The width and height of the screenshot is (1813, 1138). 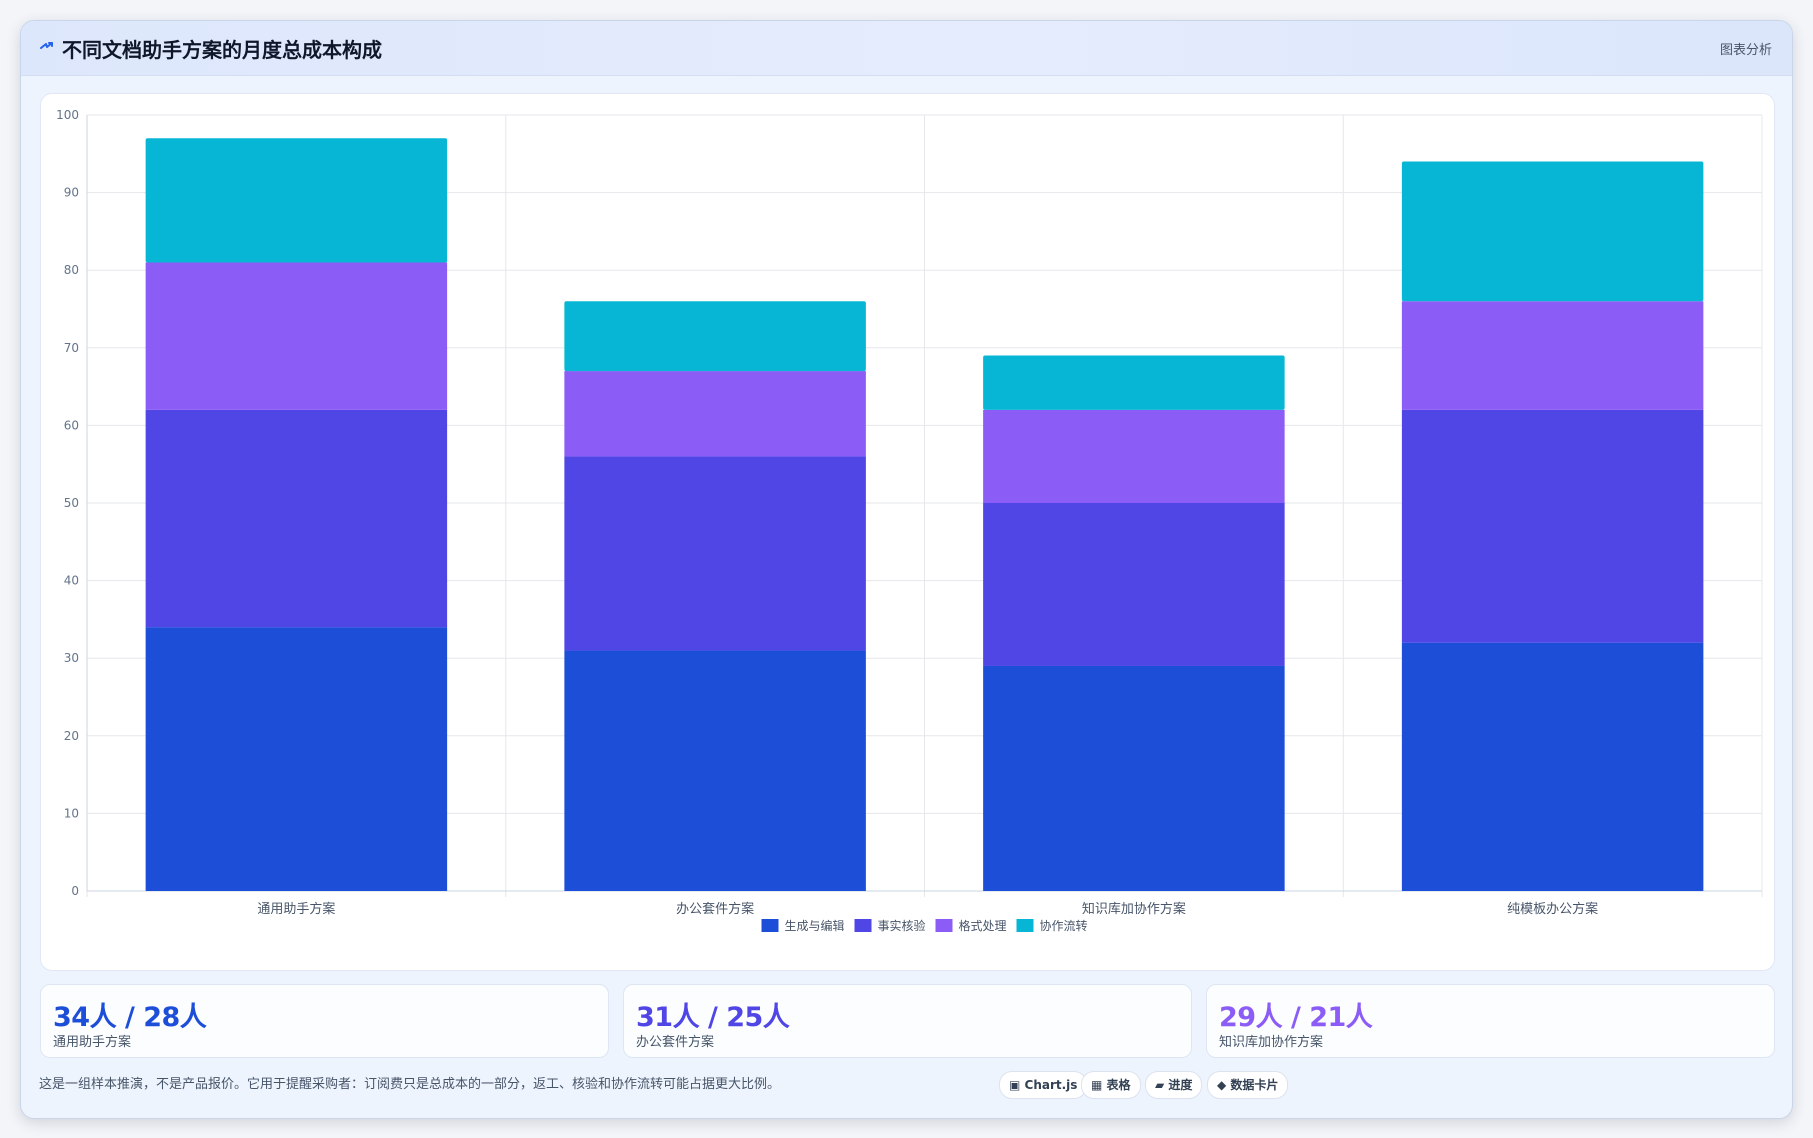 What do you see at coordinates (67, 115) in the screenshot?
I see `y-tick-label: 100` at bounding box center [67, 115].